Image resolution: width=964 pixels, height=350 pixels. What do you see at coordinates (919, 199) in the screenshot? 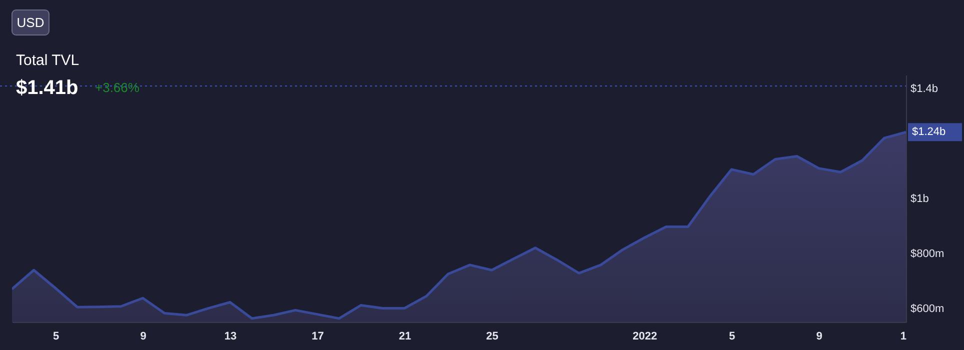
I see `y-tick-label: $1b` at bounding box center [919, 199].